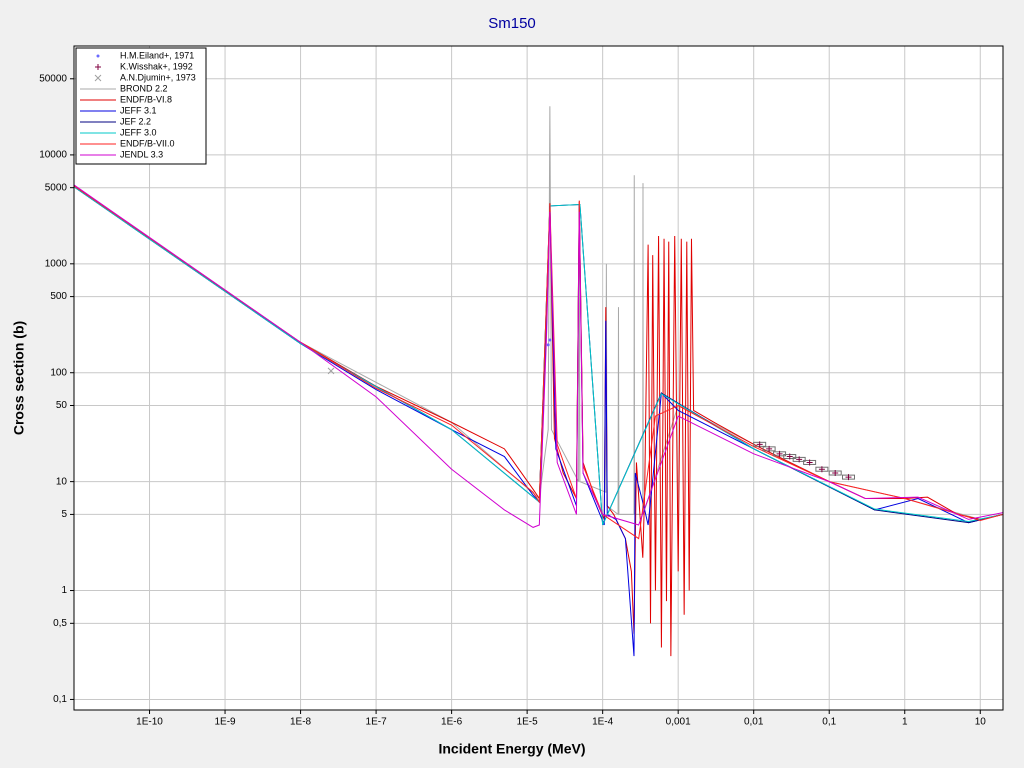 Image resolution: width=1024 pixels, height=768 pixels. I want to click on x-tick-label: 1E-5, so click(528, 722).